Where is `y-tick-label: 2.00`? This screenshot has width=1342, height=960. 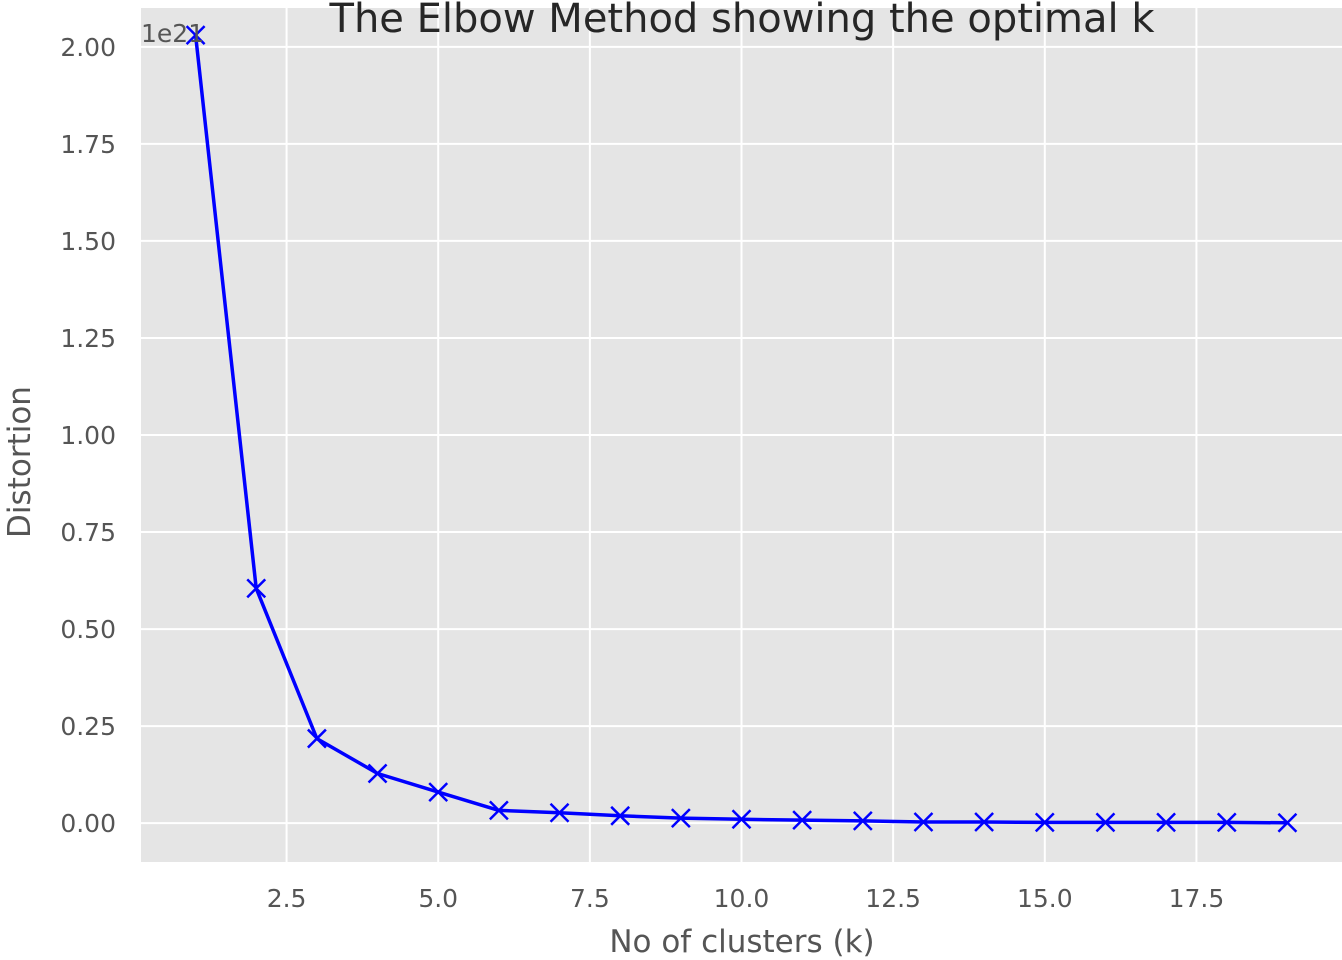
y-tick-label: 2.00 is located at coordinates (88, 47).